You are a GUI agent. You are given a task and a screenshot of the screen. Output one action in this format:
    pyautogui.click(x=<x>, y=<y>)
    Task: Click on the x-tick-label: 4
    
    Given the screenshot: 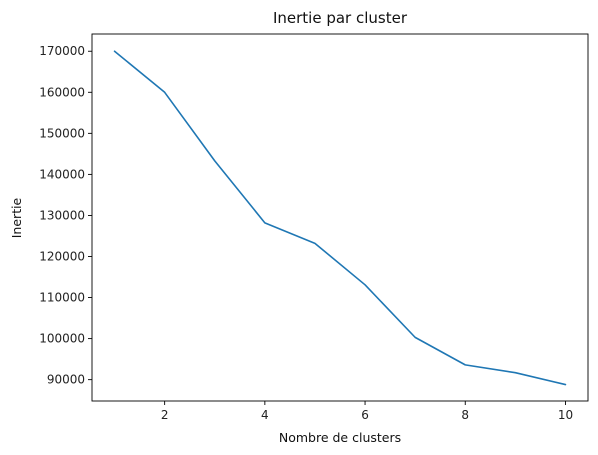 What is the action you would take?
    pyautogui.click(x=265, y=415)
    